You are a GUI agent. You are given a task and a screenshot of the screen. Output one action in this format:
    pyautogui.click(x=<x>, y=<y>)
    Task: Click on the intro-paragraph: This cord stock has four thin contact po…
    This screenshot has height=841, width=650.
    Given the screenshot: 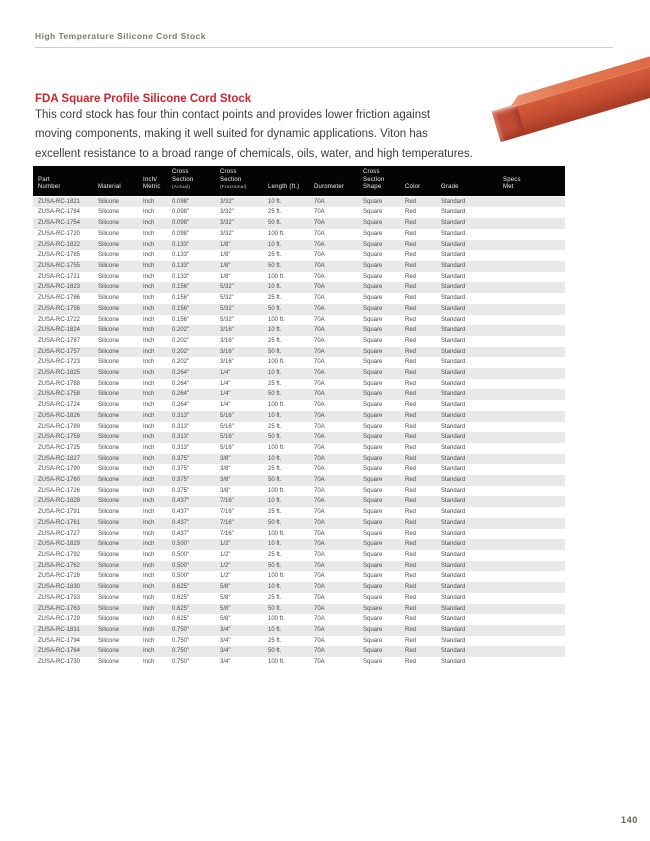 What is the action you would take?
    pyautogui.click(x=285, y=135)
    